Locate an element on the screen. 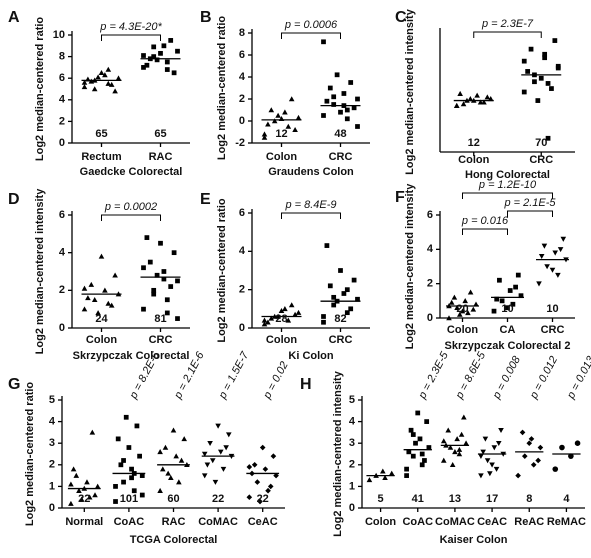 Image resolution: width=591 pixels, height=558 pixels. count-label: 41 is located at coordinates (418, 499).